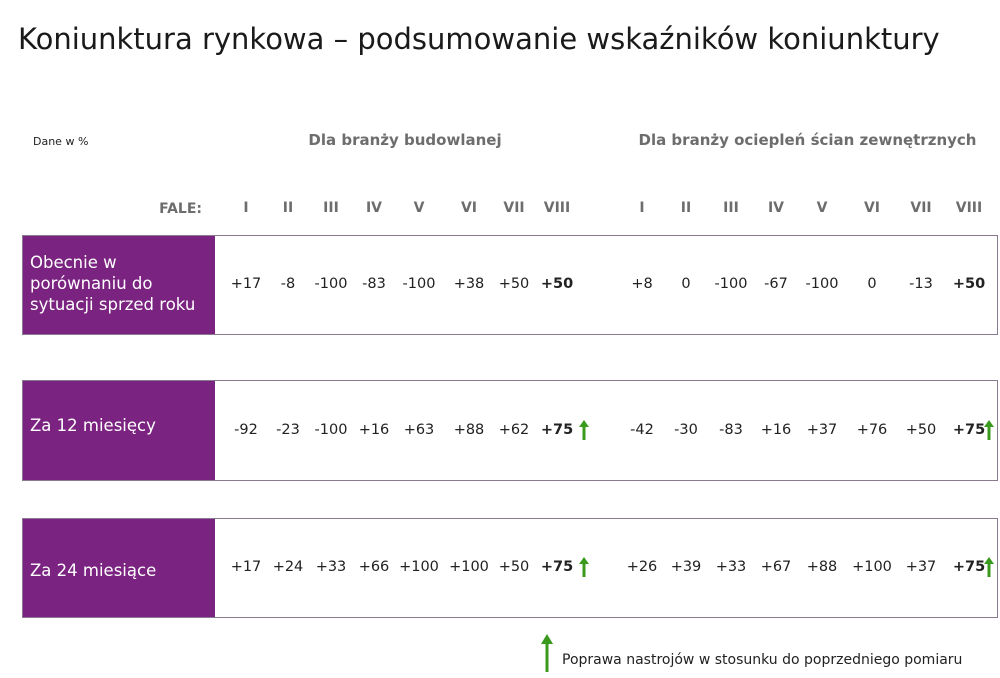 The image size is (1000, 678). I want to click on table-cell-construction: +66, so click(374, 567).